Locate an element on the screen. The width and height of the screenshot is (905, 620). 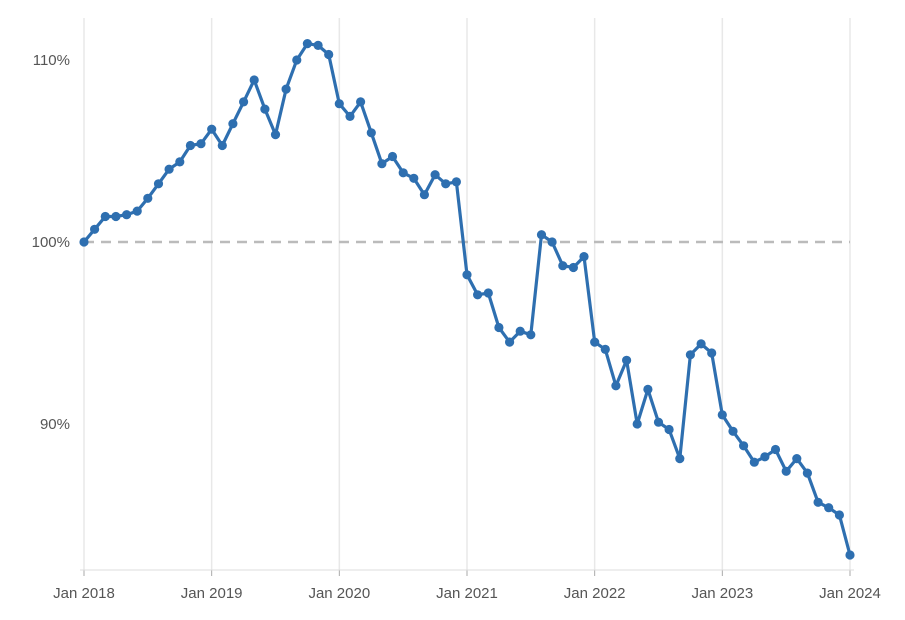
y-axis-labels: 90% 100% 110% is located at coordinates (51, 242).